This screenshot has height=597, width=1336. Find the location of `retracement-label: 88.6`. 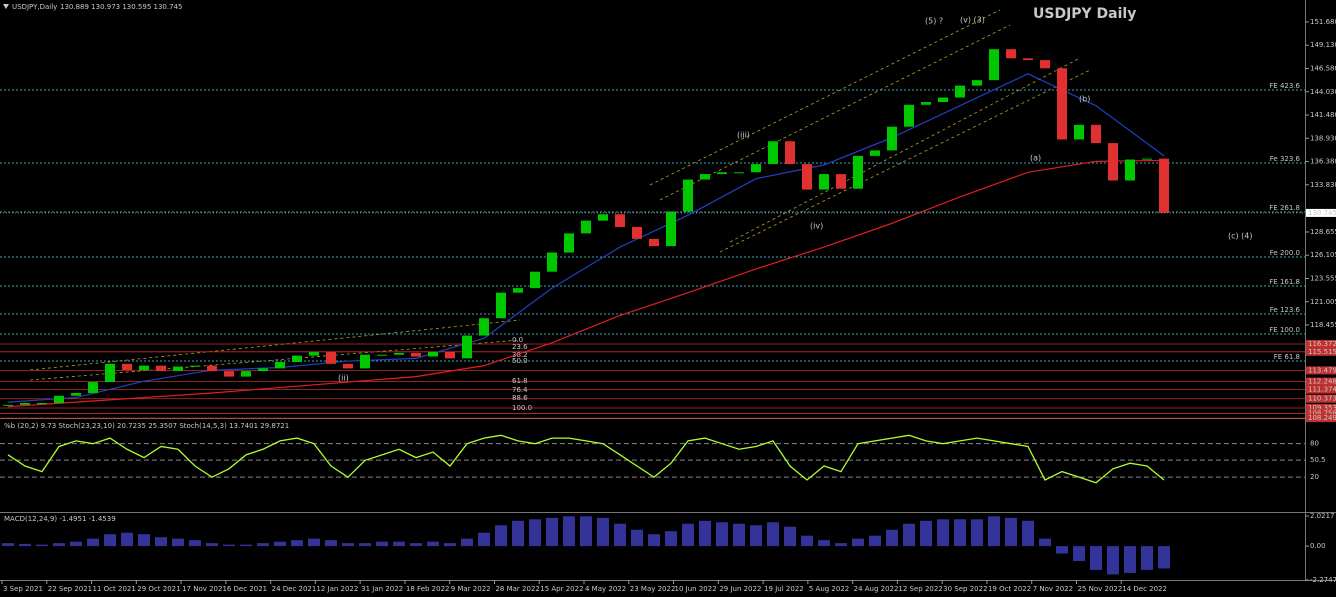

retracement-label: 88.6 is located at coordinates (520, 398).